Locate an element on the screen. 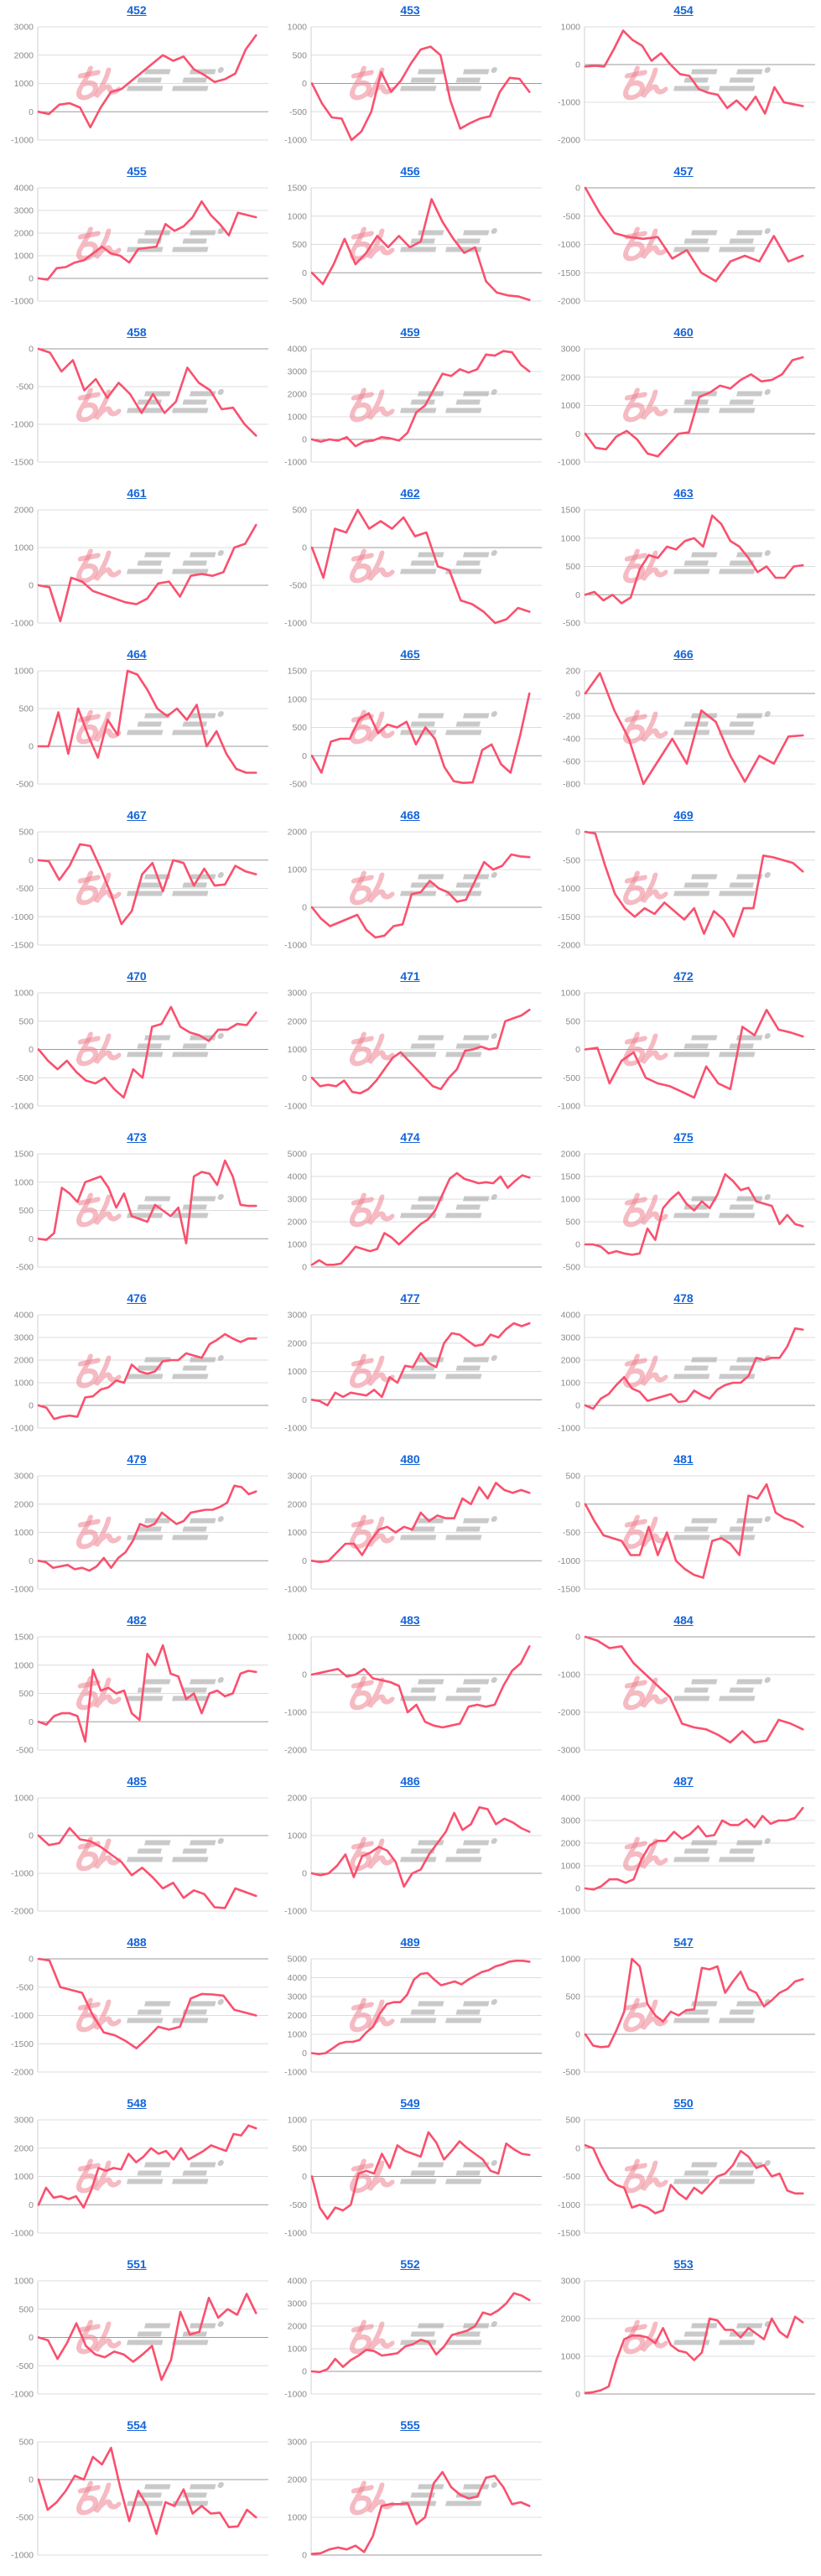 Image resolution: width=821 pixels, height=2576 pixels. machine-number-link: 465 is located at coordinates (410, 654).